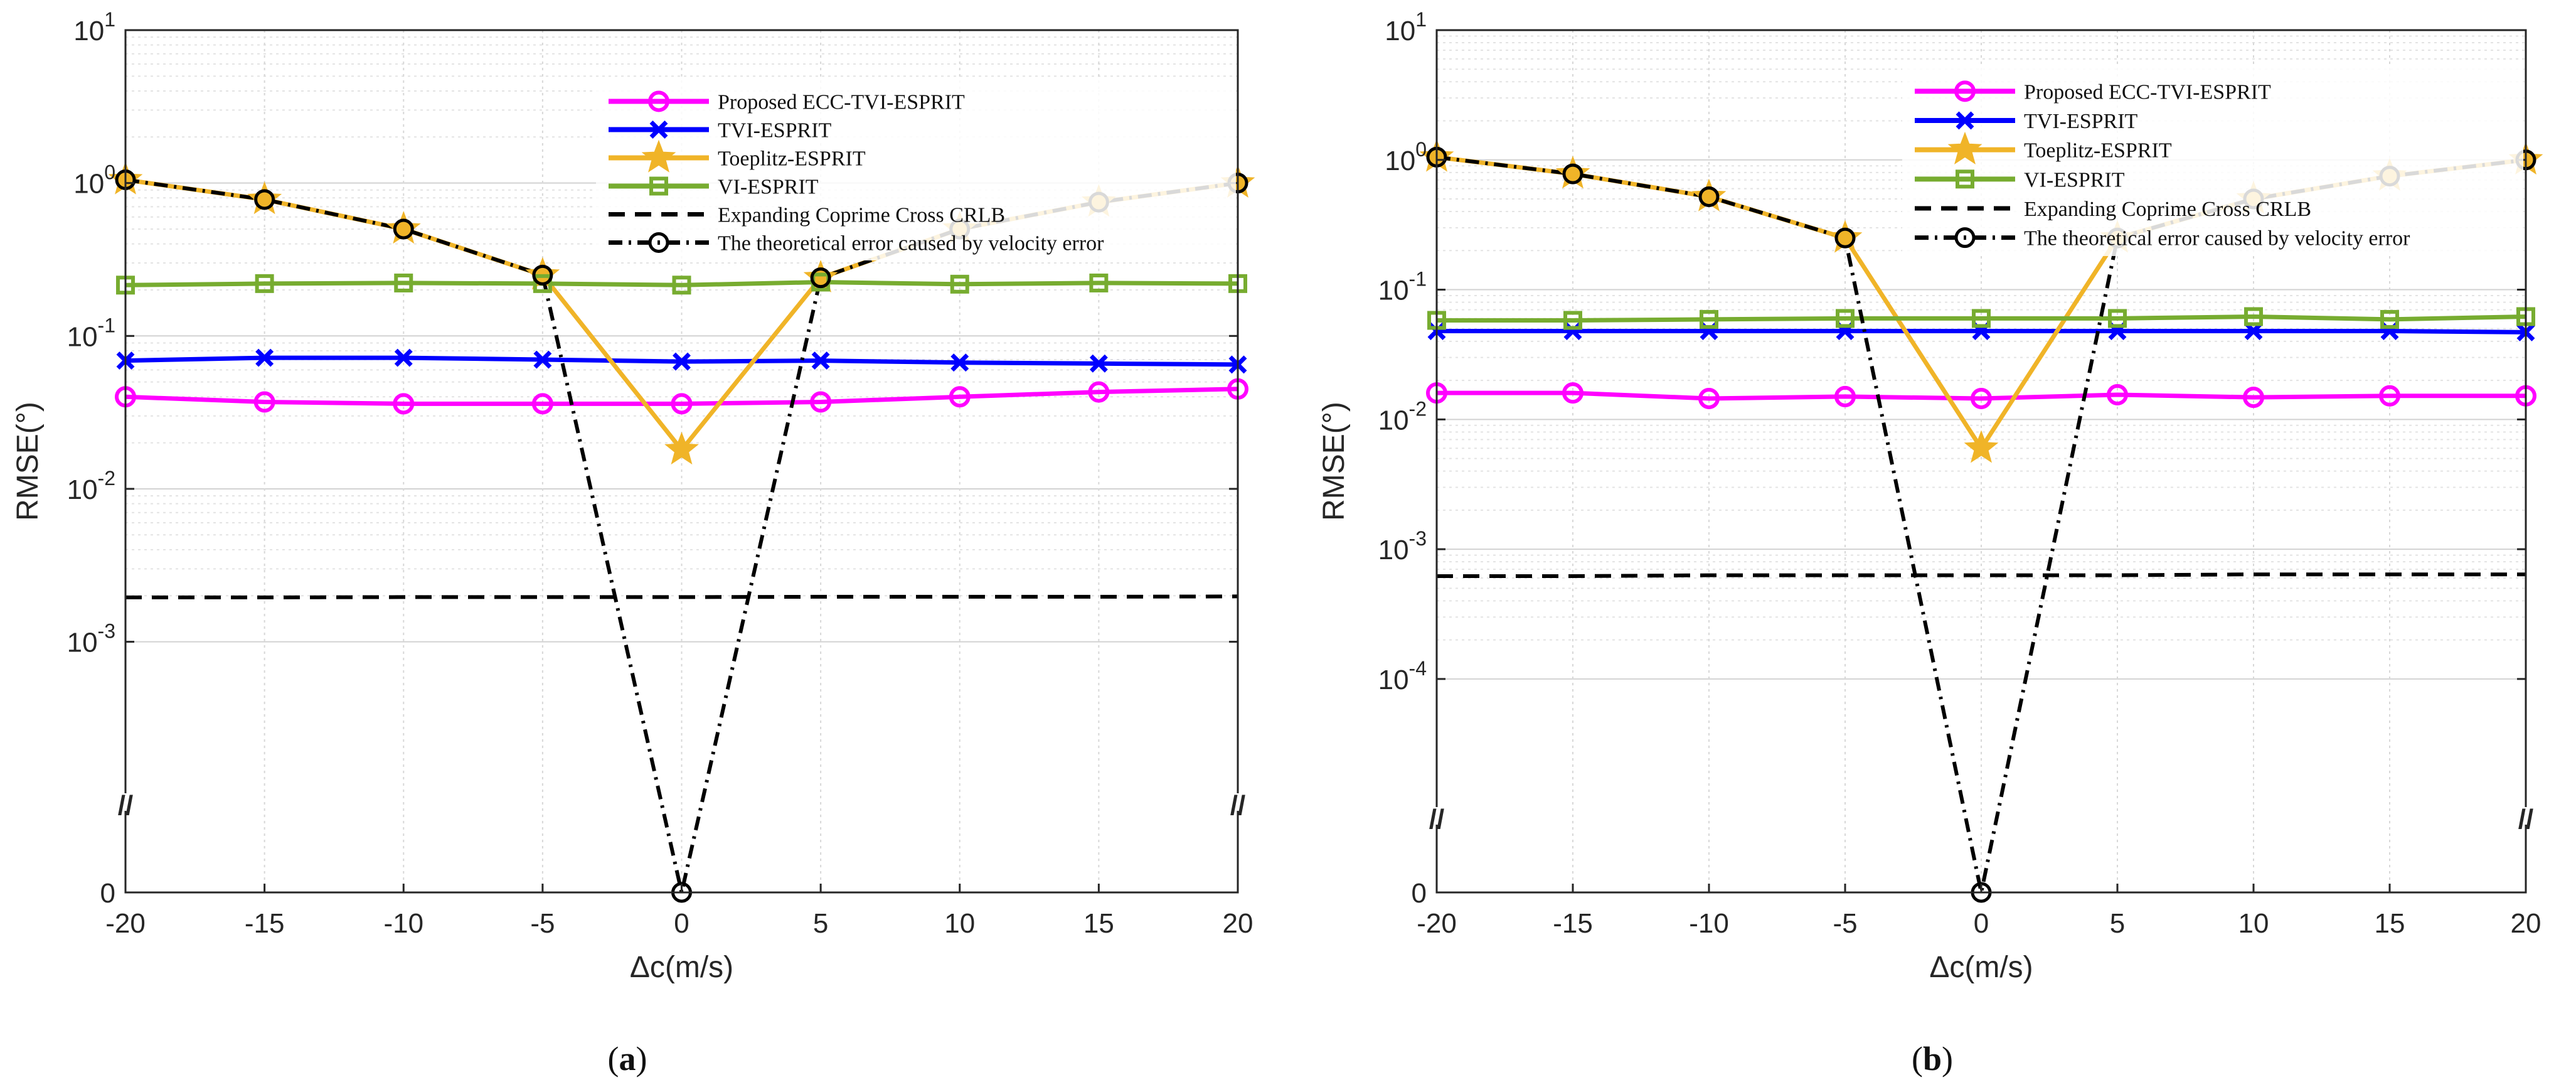 Image resolution: width=2576 pixels, height=1092 pixels. I want to click on y-tick-label: 10⁰, so click(1406, 157).